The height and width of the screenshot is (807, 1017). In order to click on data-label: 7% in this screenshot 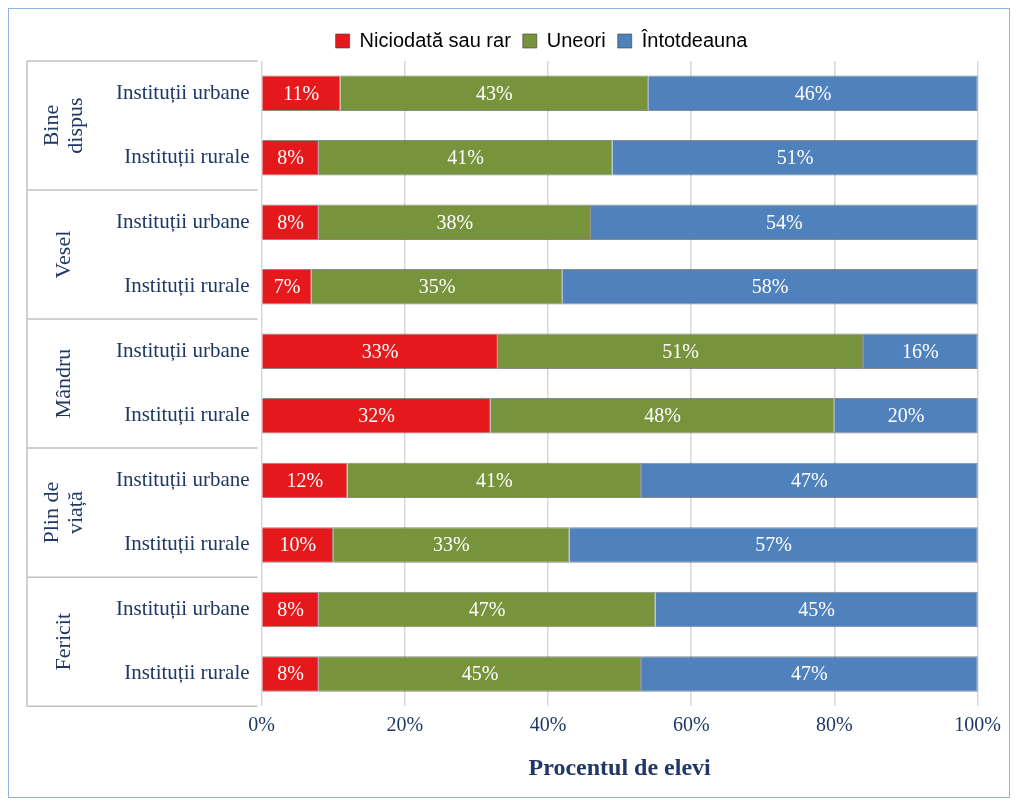, I will do `click(287, 286)`.